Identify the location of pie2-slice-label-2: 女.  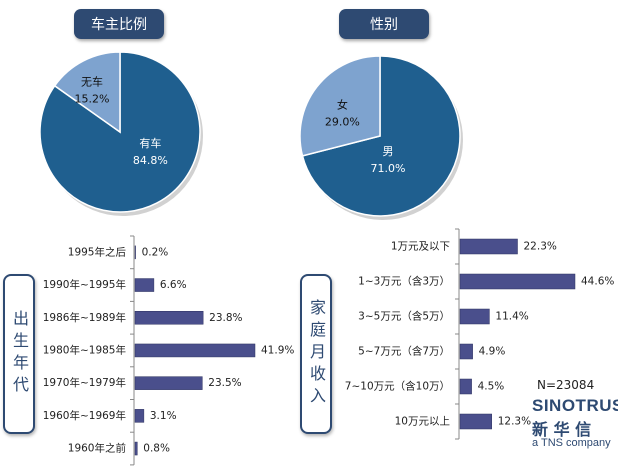
(342, 105).